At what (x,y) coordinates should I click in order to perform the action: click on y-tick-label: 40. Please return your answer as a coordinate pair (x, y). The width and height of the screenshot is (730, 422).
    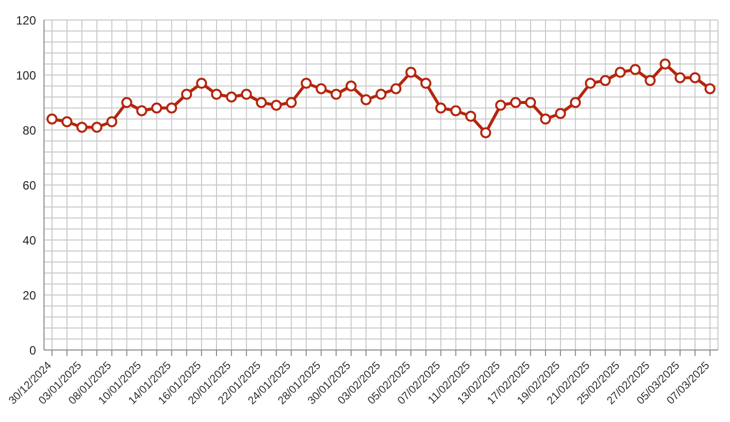
    Looking at the image, I should click on (29, 240).